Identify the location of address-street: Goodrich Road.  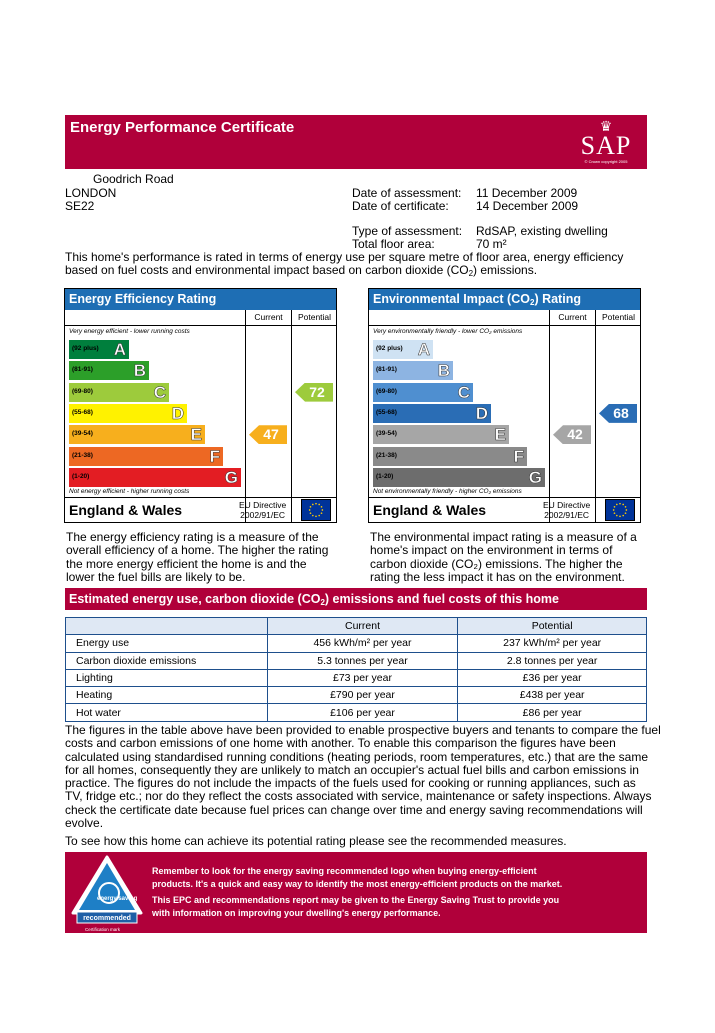
(133, 179).